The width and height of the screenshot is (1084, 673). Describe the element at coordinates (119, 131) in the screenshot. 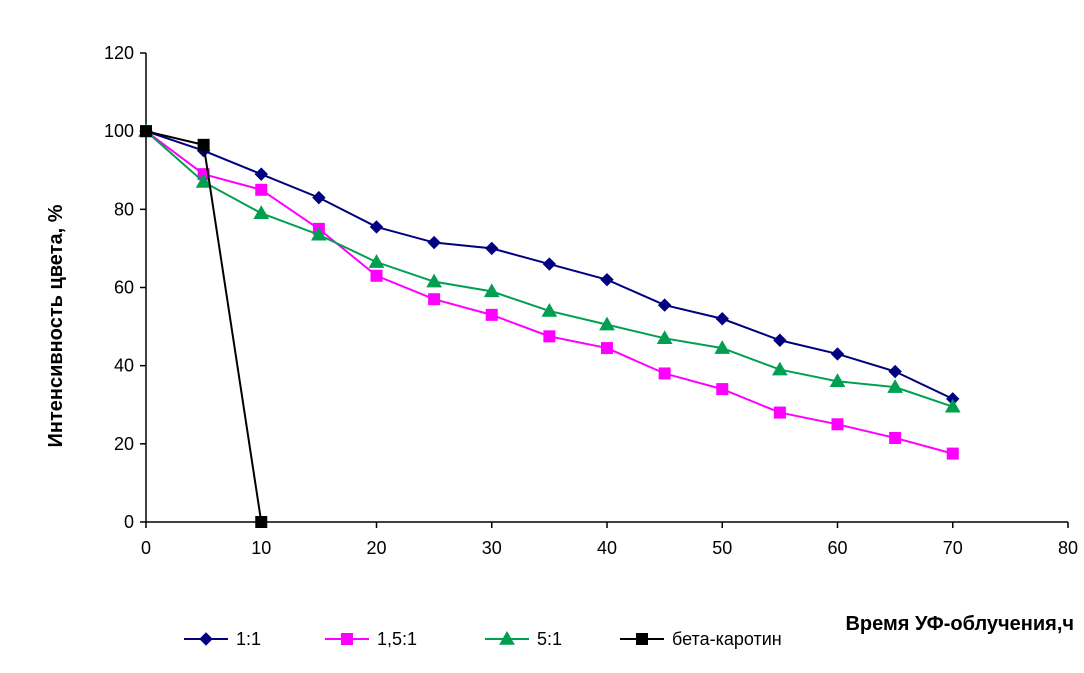

I see `y-tick-label: 100` at that location.